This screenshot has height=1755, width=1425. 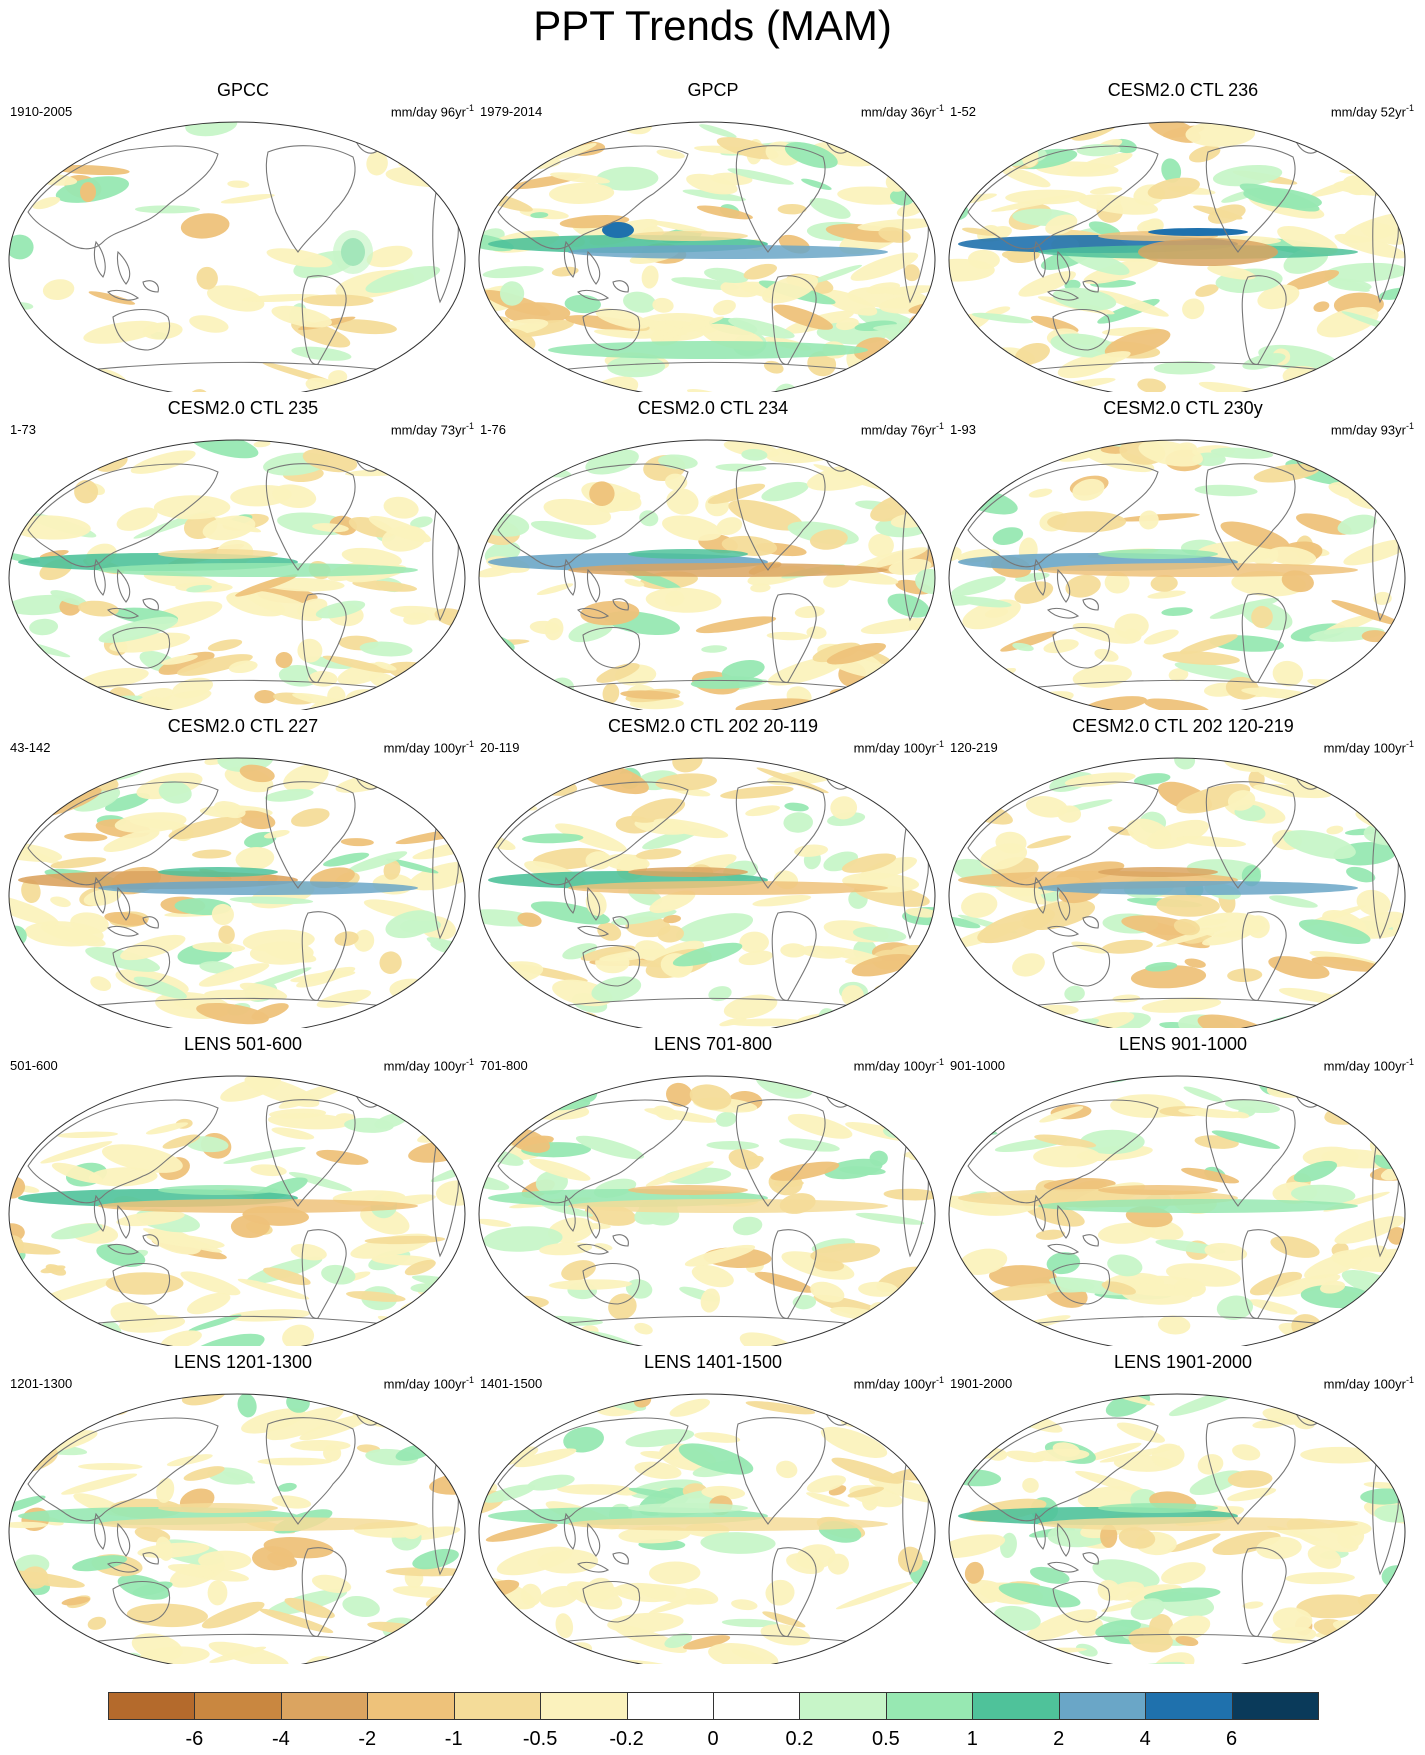 What do you see at coordinates (626, 1739) in the screenshot?
I see `colorbar-tick-label: -0.2` at bounding box center [626, 1739].